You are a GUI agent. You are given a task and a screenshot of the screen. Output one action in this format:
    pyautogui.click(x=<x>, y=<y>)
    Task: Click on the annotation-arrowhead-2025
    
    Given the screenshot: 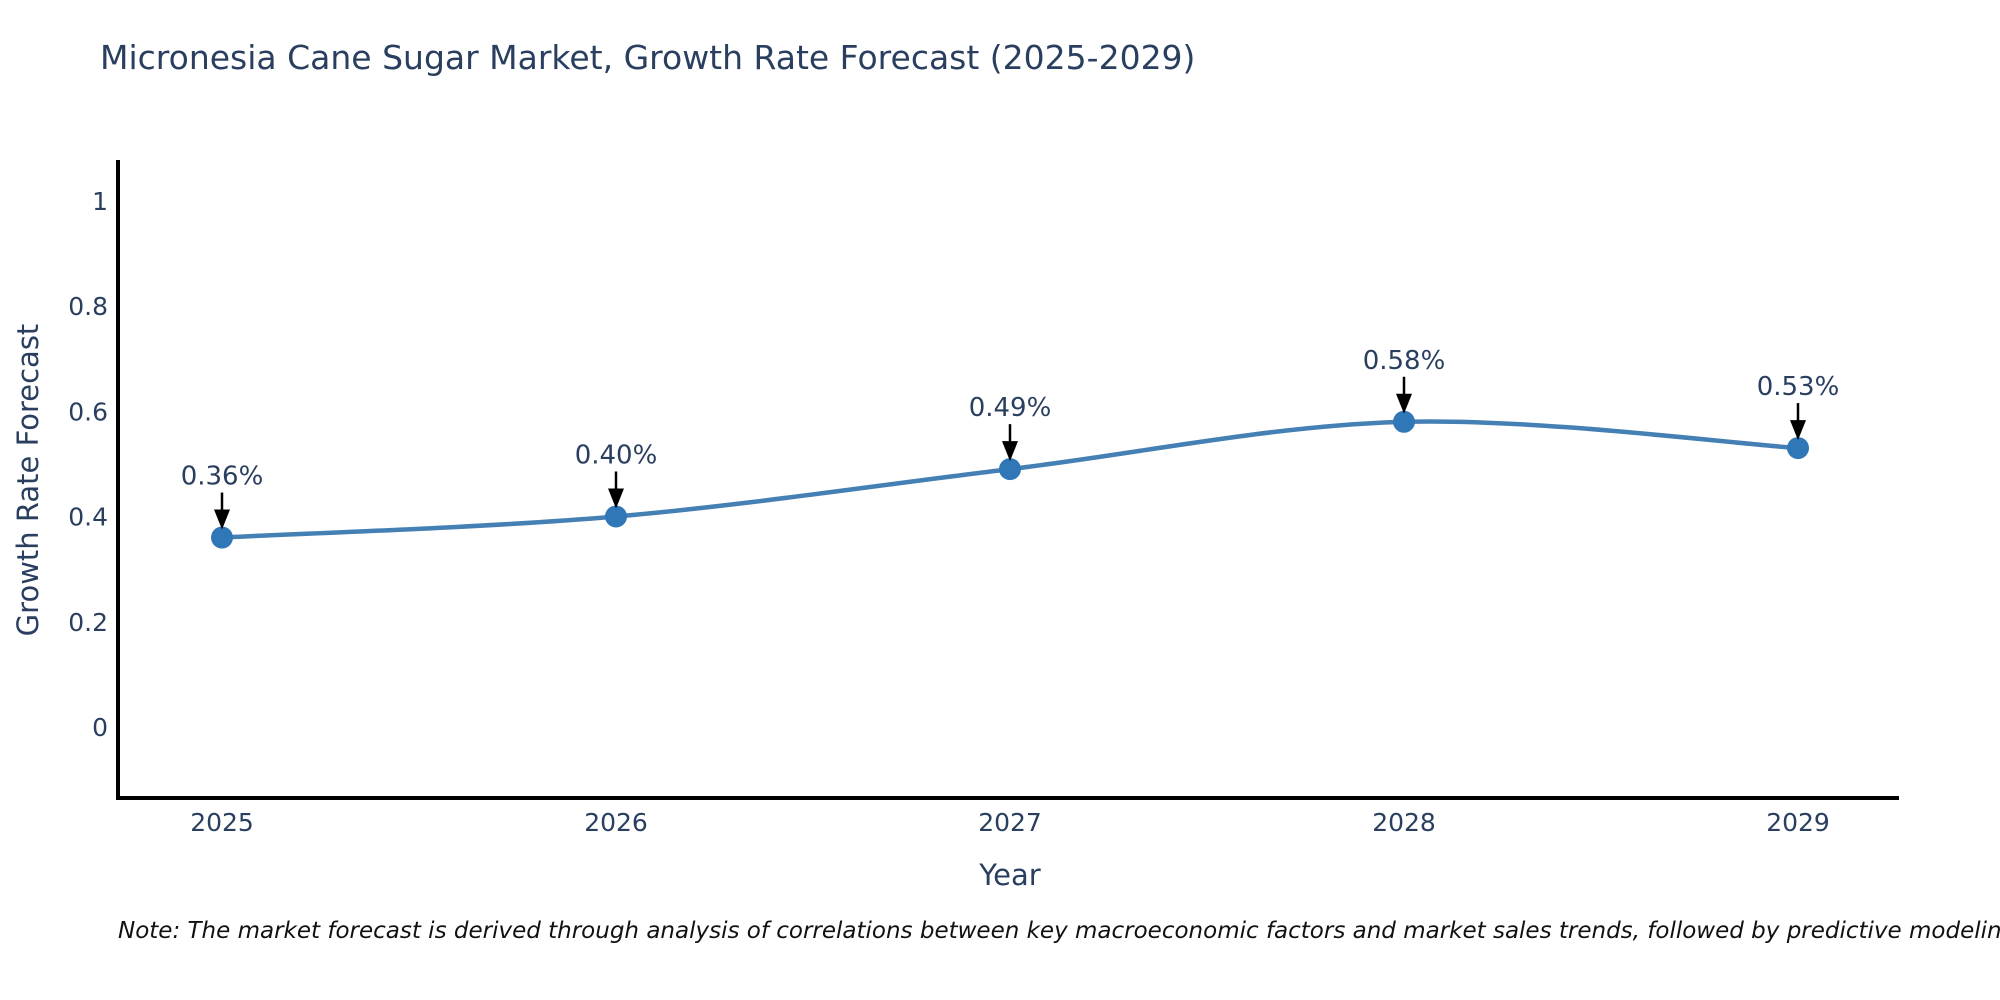 What is the action you would take?
    pyautogui.click(x=222, y=519)
    